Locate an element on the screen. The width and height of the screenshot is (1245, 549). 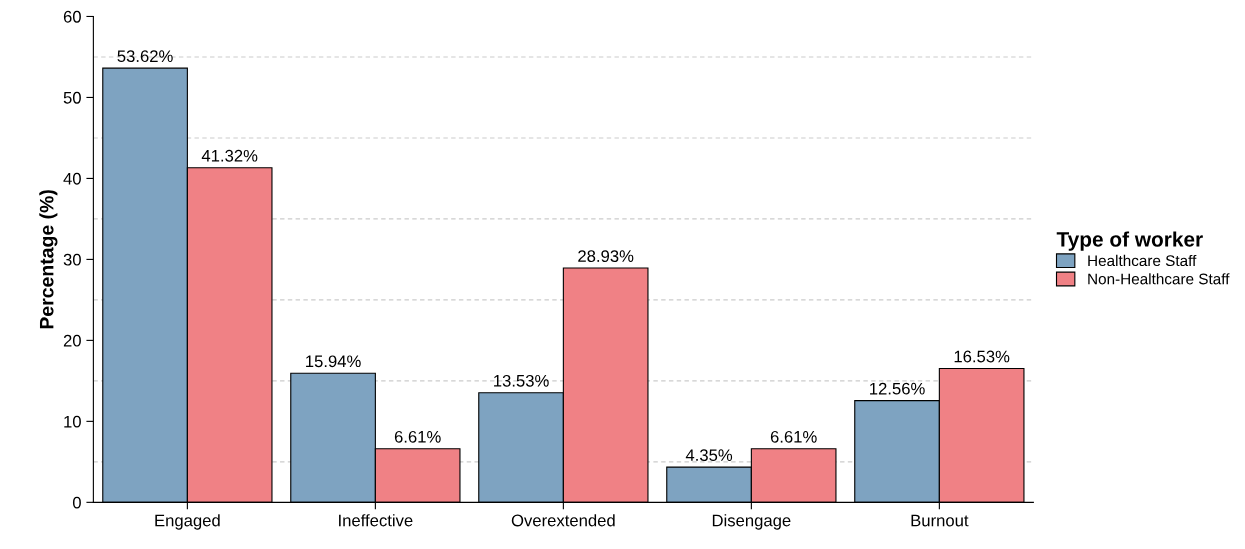
data-label: 16.53% is located at coordinates (982, 356).